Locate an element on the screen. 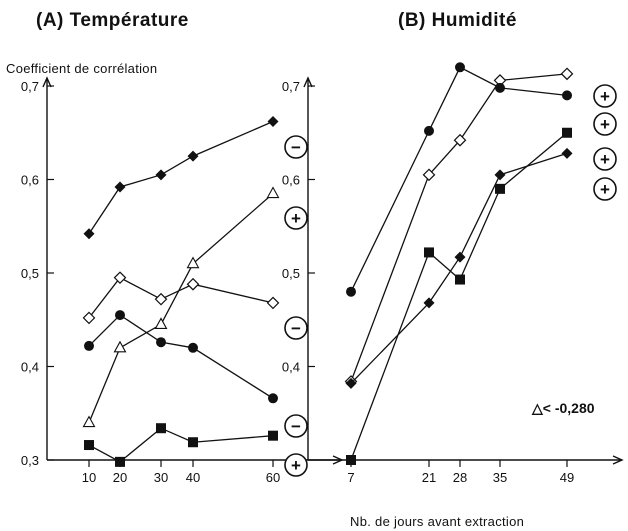 The width and height of the screenshot is (628, 531). x-tick-label: 21 is located at coordinates (429, 477).